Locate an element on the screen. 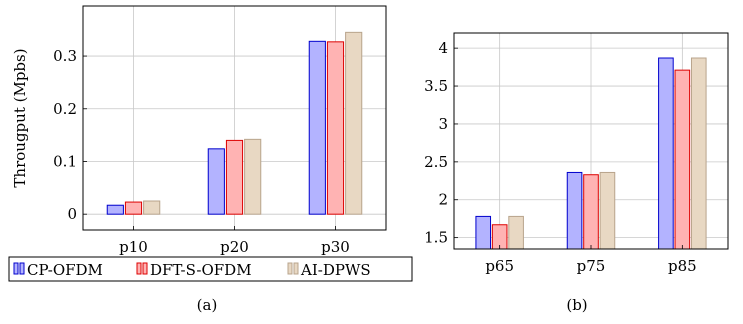 This screenshot has height=324, width=743. bar-dft-s-ofdm-p85 is located at coordinates (682, 159).